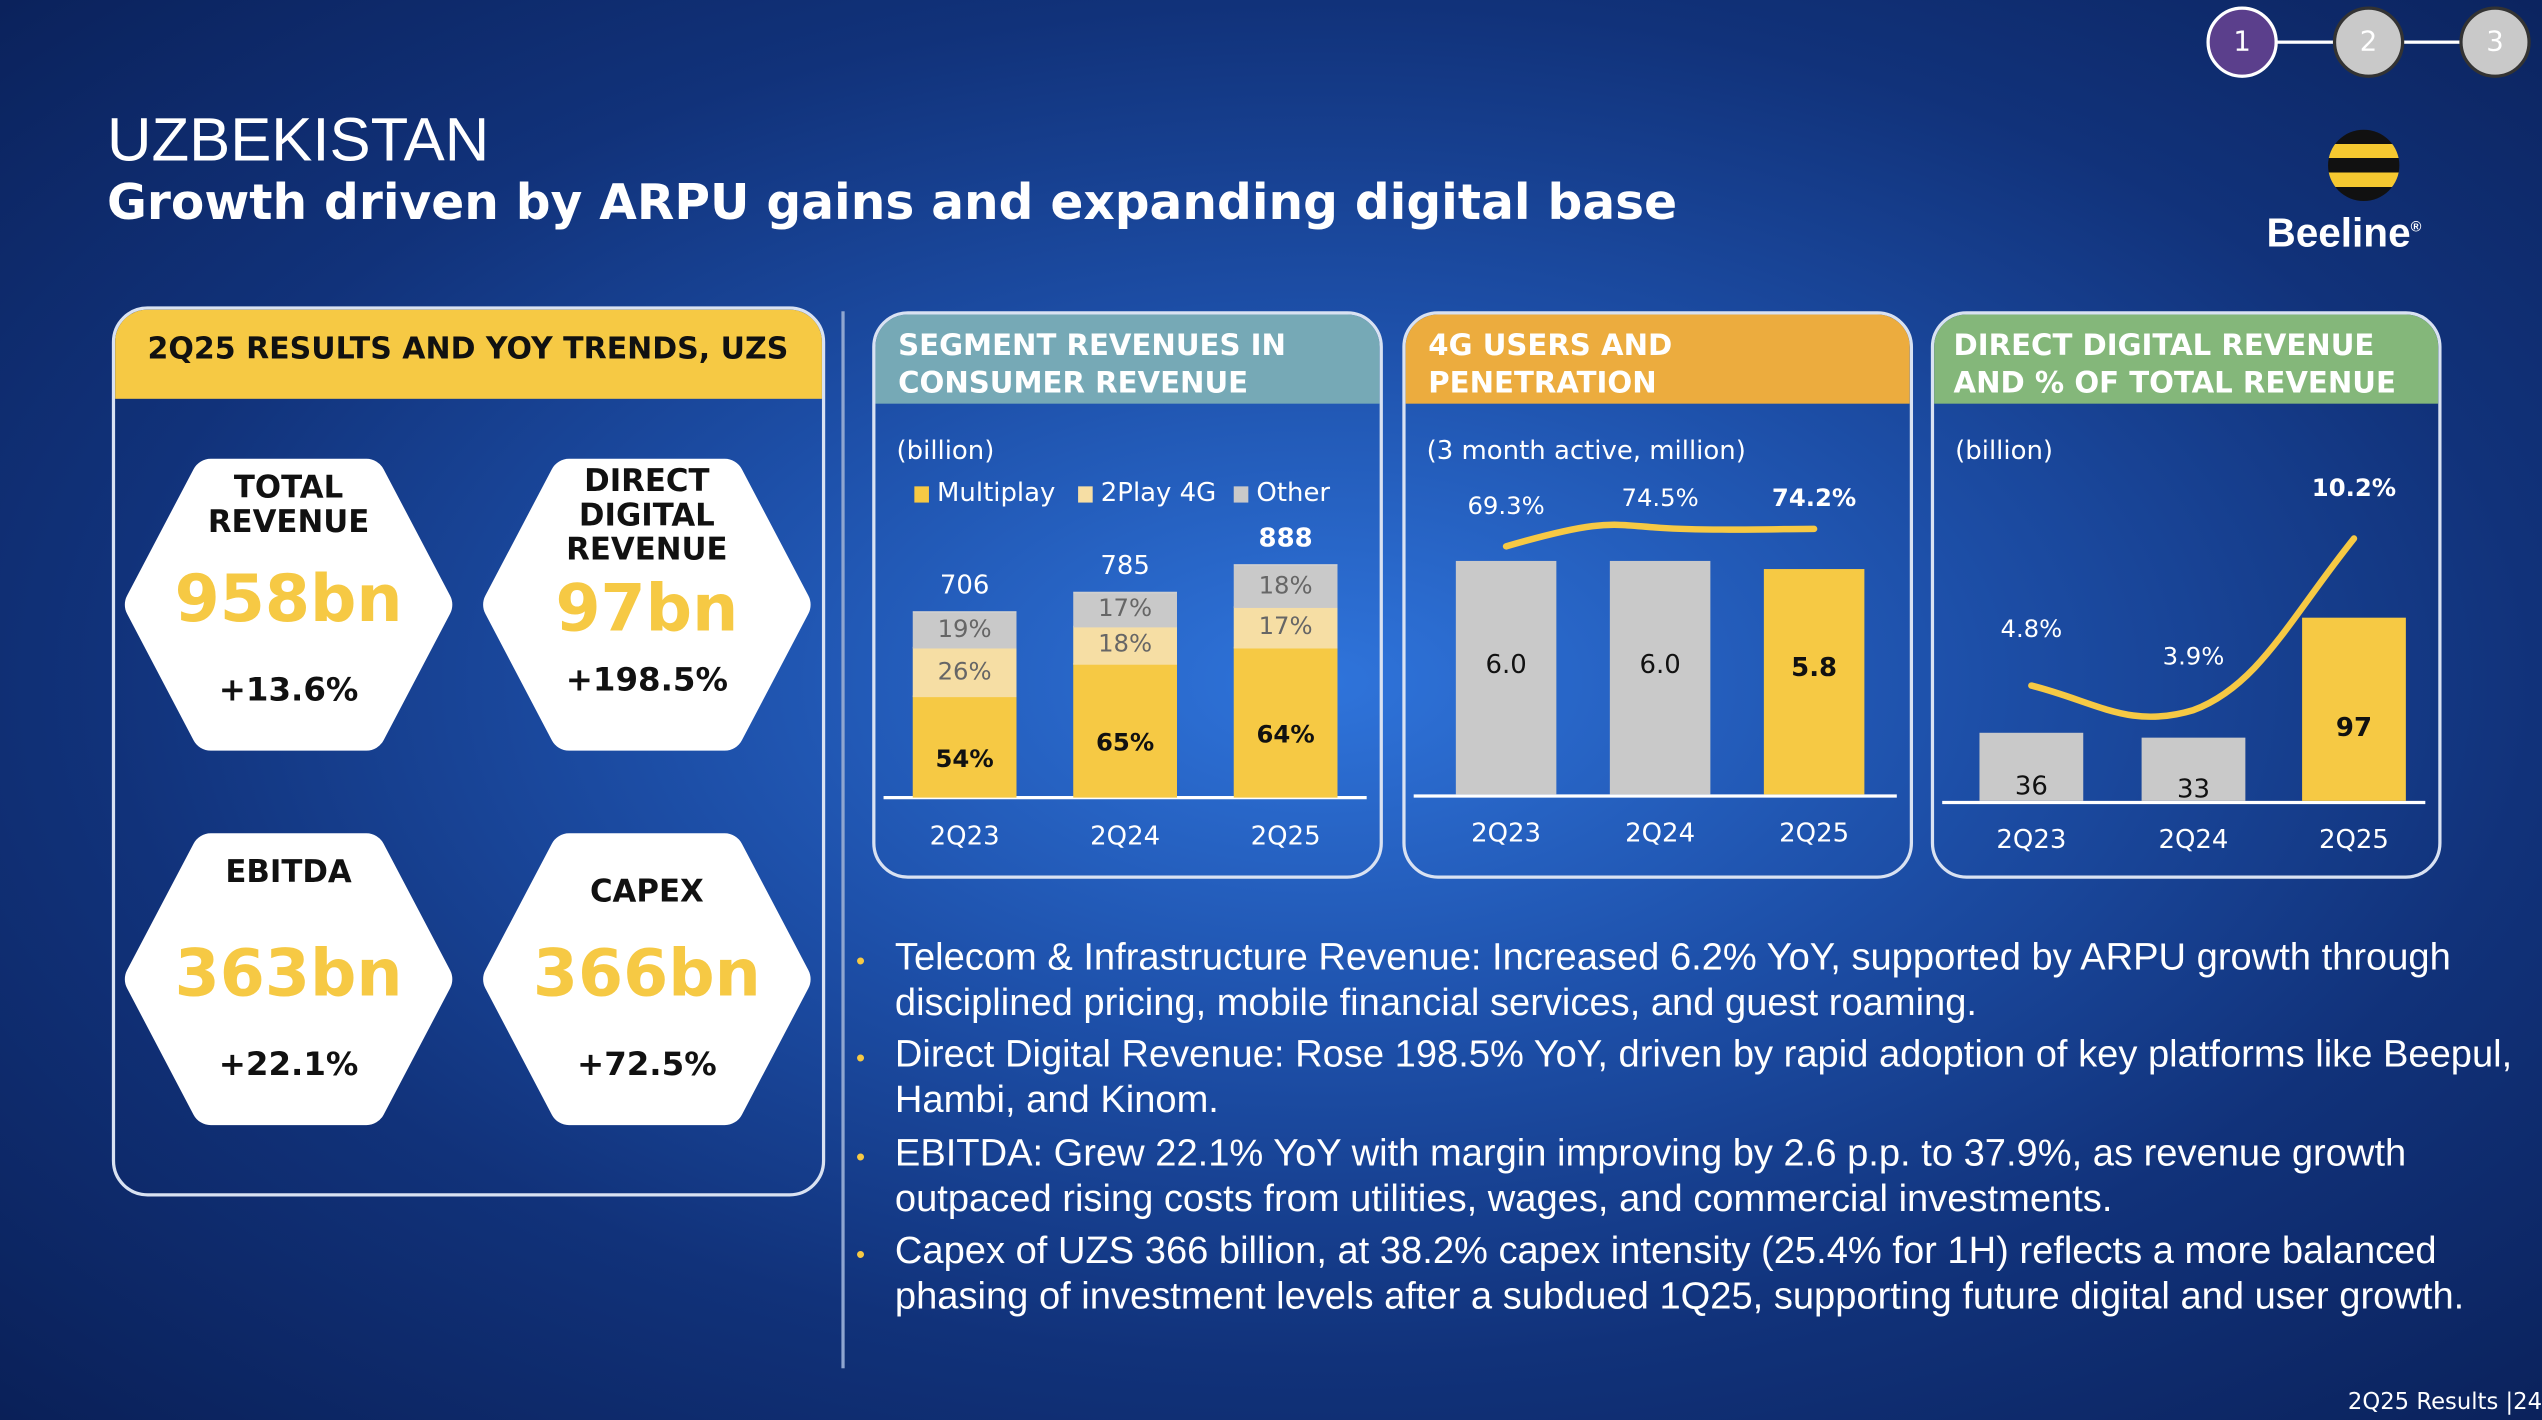 This screenshot has height=1420, width=2542. Describe the element at coordinates (646, 679) in the screenshot. I see `kpi-change: +198.5%` at that location.